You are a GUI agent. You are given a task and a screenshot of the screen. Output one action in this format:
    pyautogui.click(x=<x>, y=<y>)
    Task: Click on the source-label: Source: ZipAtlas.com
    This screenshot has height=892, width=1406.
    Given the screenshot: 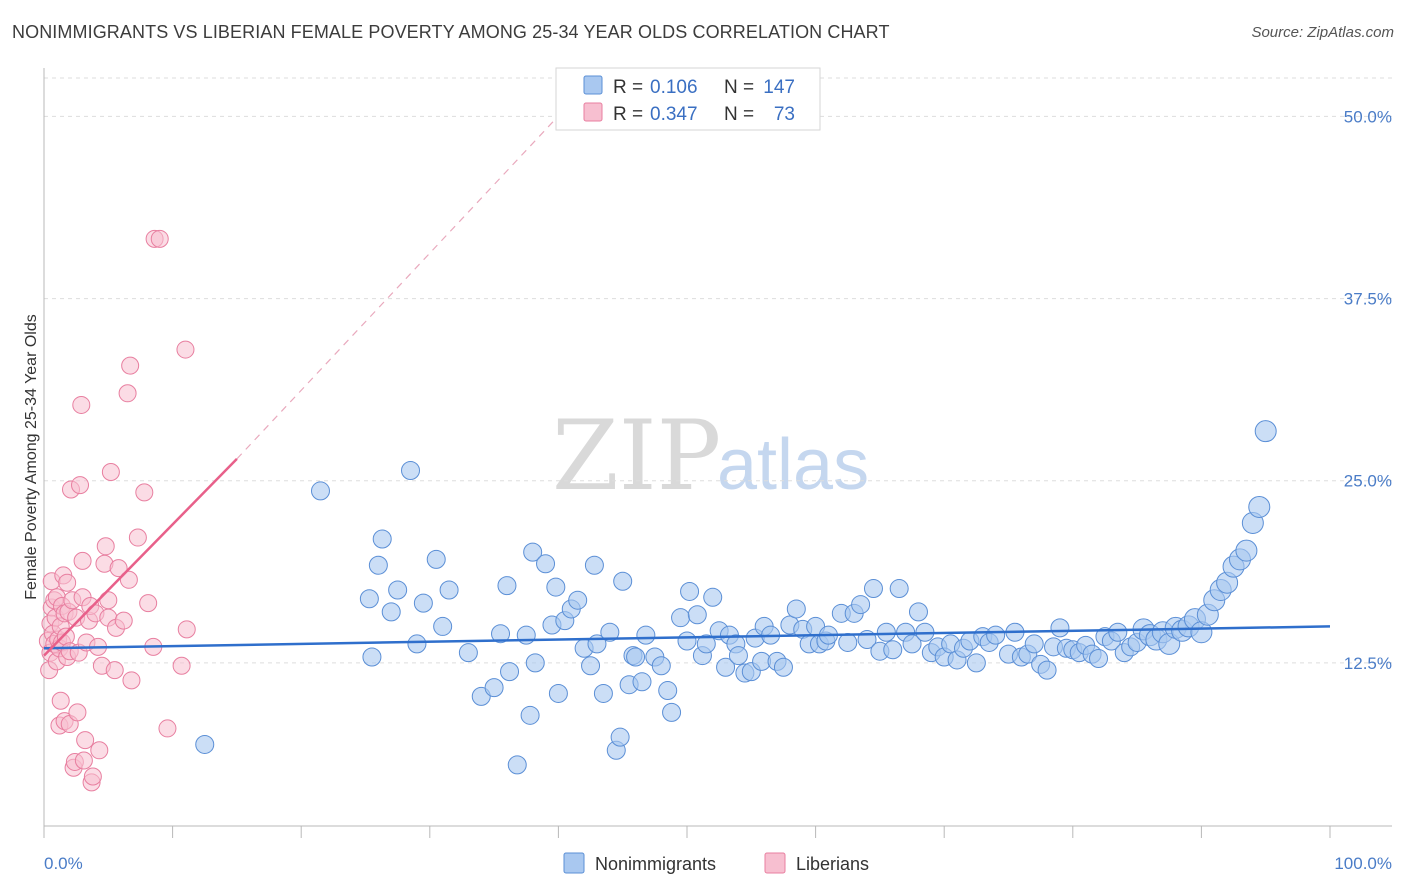 What is the action you would take?
    pyautogui.click(x=1322, y=32)
    